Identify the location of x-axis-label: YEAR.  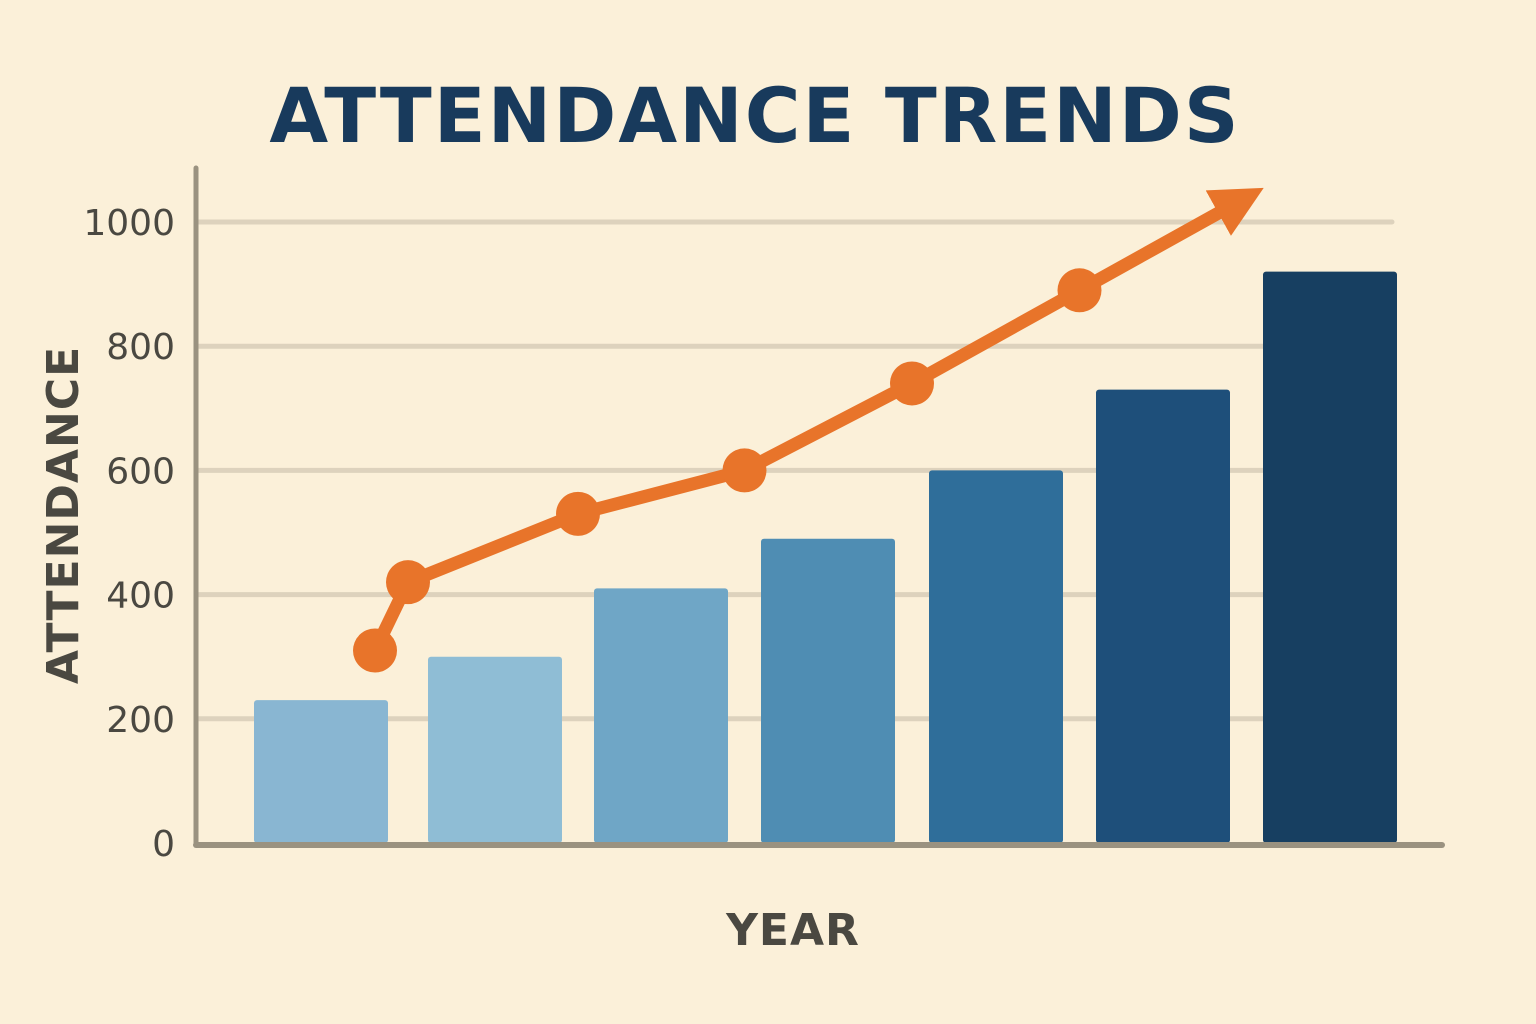
(792, 930).